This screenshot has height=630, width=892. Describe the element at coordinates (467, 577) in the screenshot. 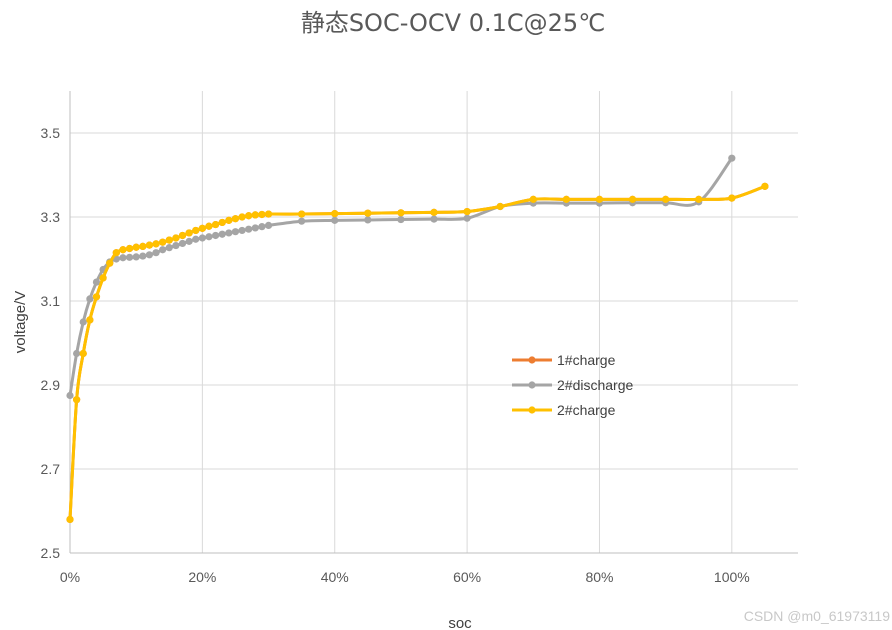

I see `x-tick-label: 60%` at that location.